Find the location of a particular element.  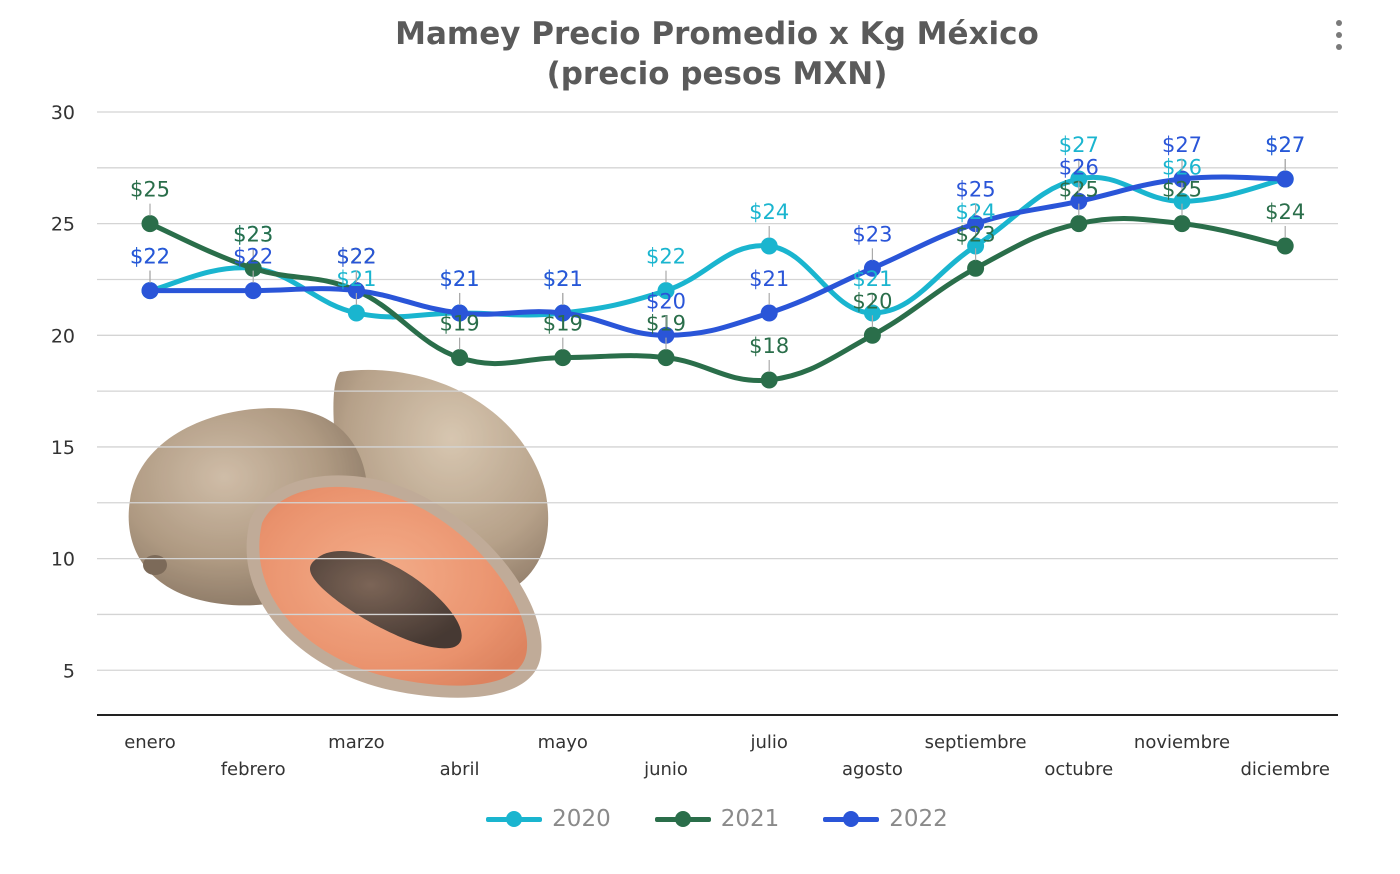

x-tick-label: junio is located at coordinates (665, 769).